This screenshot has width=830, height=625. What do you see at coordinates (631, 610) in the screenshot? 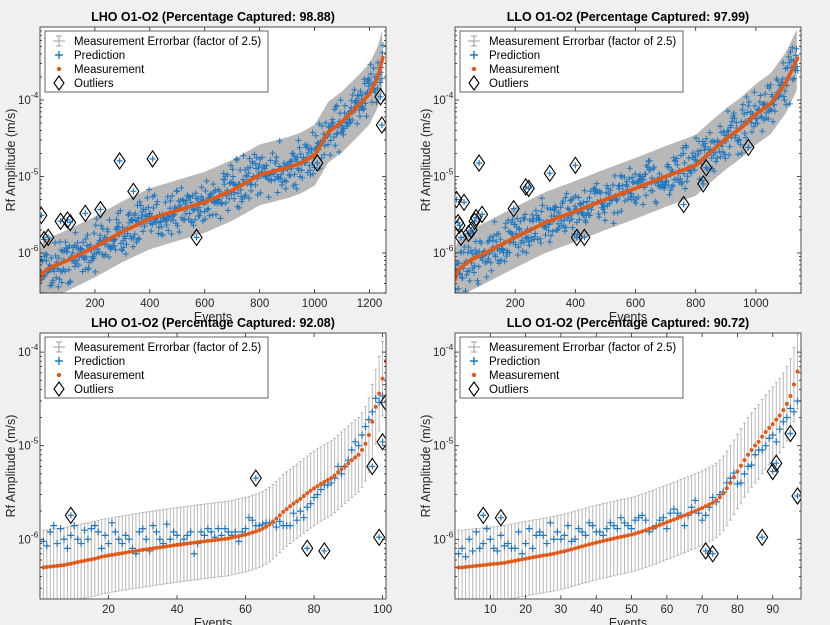
I see `x-tick-label: 50` at bounding box center [631, 610].